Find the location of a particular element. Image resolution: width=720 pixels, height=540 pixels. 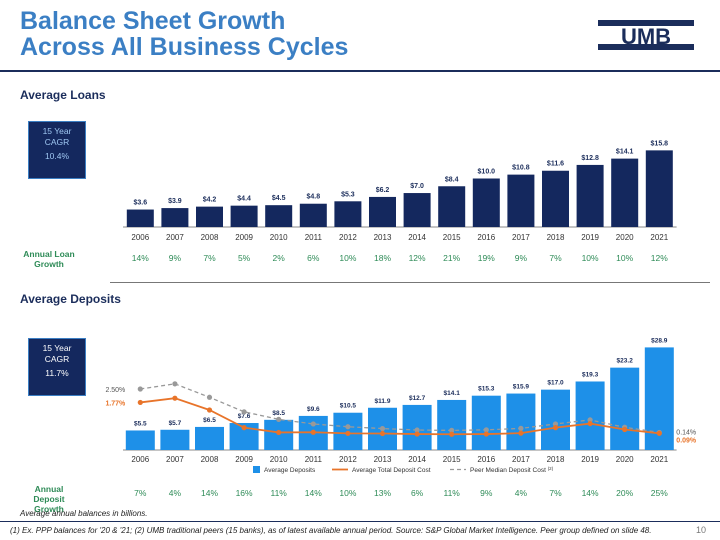

loans-bar-label: $4.4 is located at coordinates (244, 199).